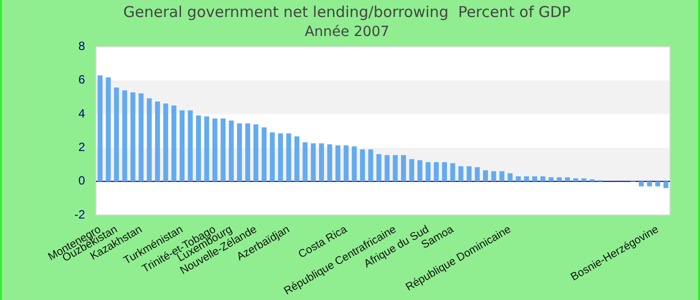 Image resolution: width=700 pixels, height=300 pixels. I want to click on y-tick-label: -2, so click(80, 214).